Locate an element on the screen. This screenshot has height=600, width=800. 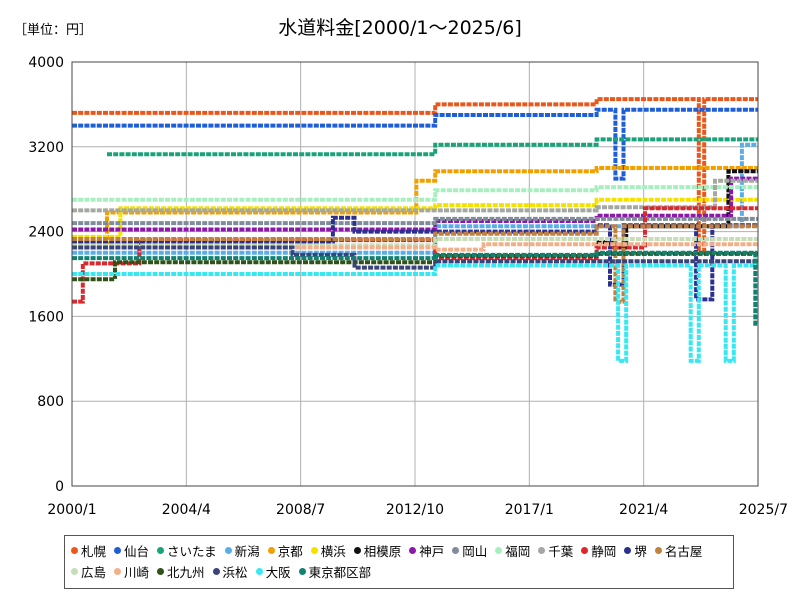
series-千葉 is located at coordinates (415, 195).